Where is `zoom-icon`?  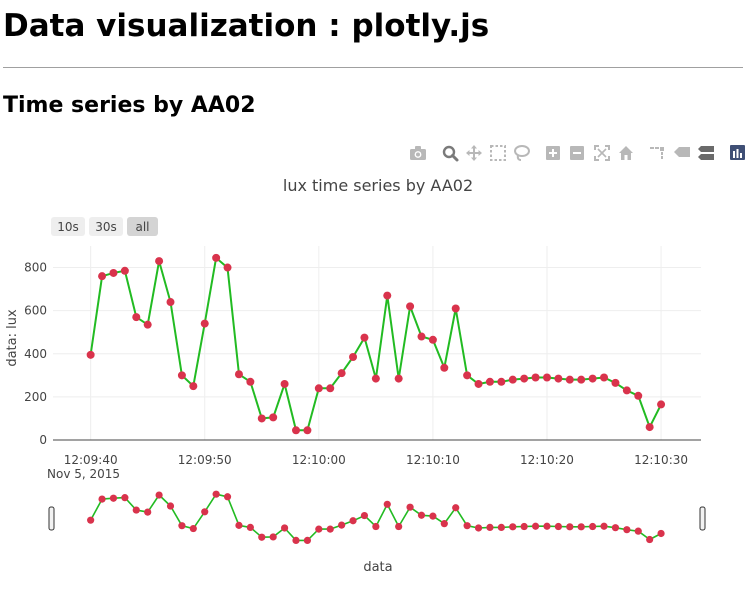 zoom-icon is located at coordinates (450, 153).